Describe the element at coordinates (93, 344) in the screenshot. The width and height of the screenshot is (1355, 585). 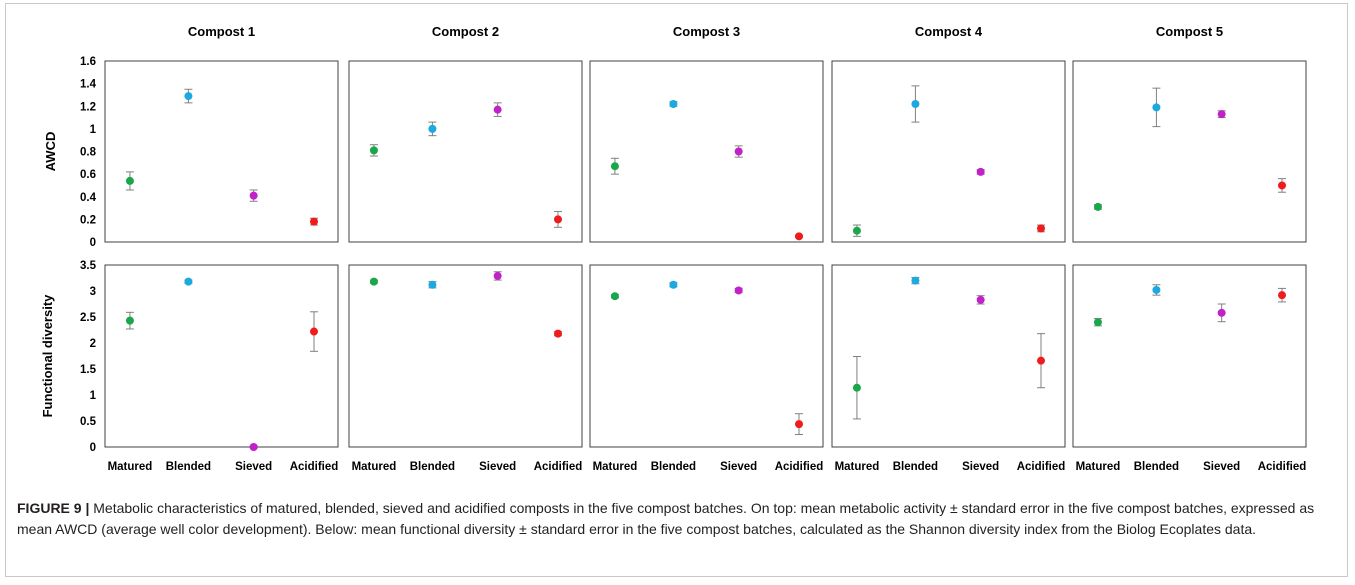
I see `y-tick-label: 2` at that location.